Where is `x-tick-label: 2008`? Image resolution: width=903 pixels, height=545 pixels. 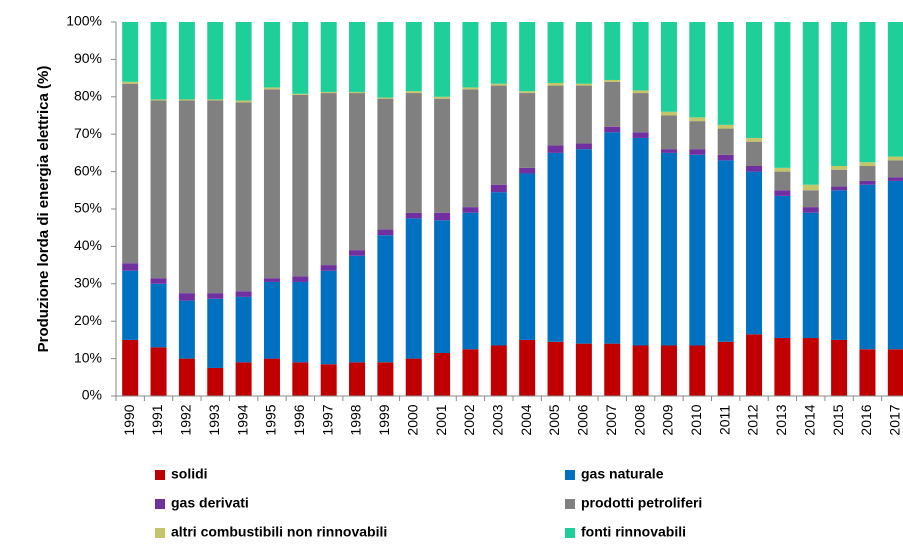
x-tick-label: 2008 is located at coordinates (639, 419).